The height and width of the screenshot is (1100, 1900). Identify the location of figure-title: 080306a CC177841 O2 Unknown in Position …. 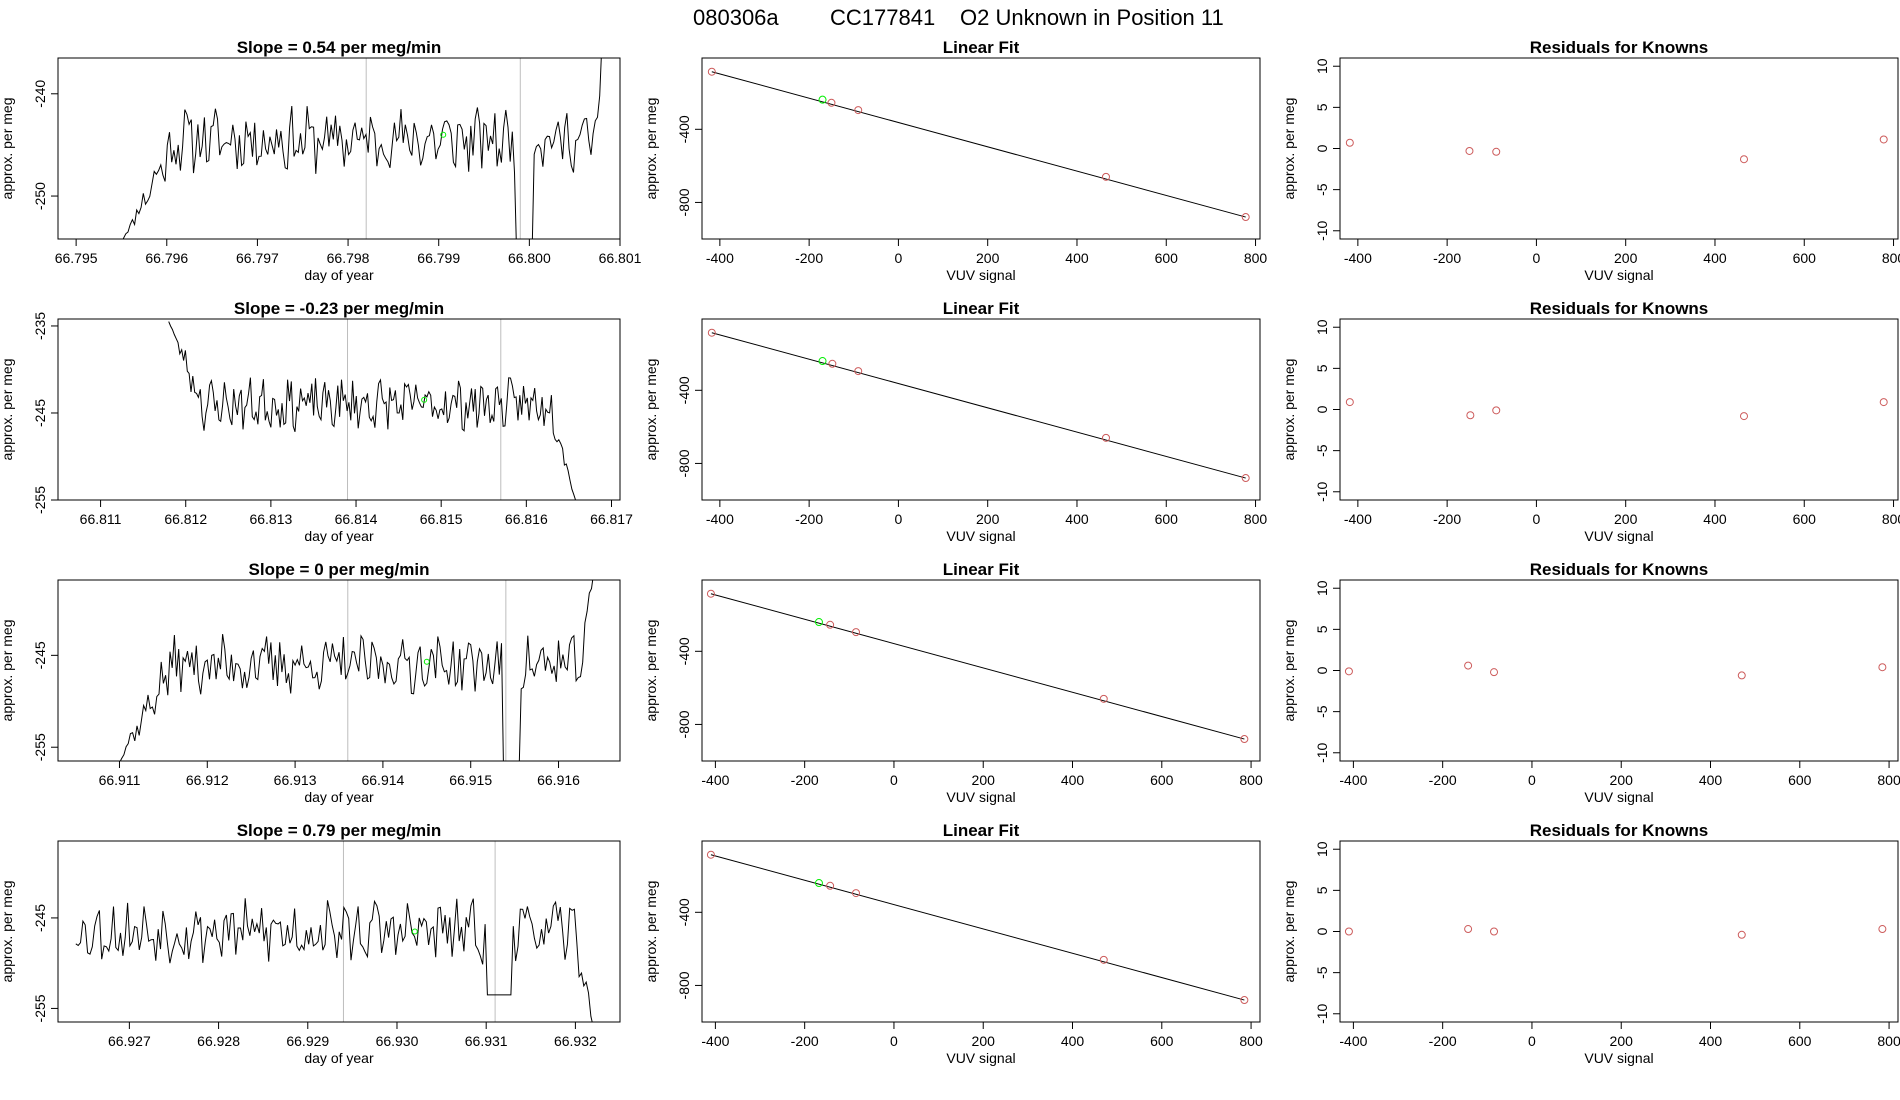
(958, 17).